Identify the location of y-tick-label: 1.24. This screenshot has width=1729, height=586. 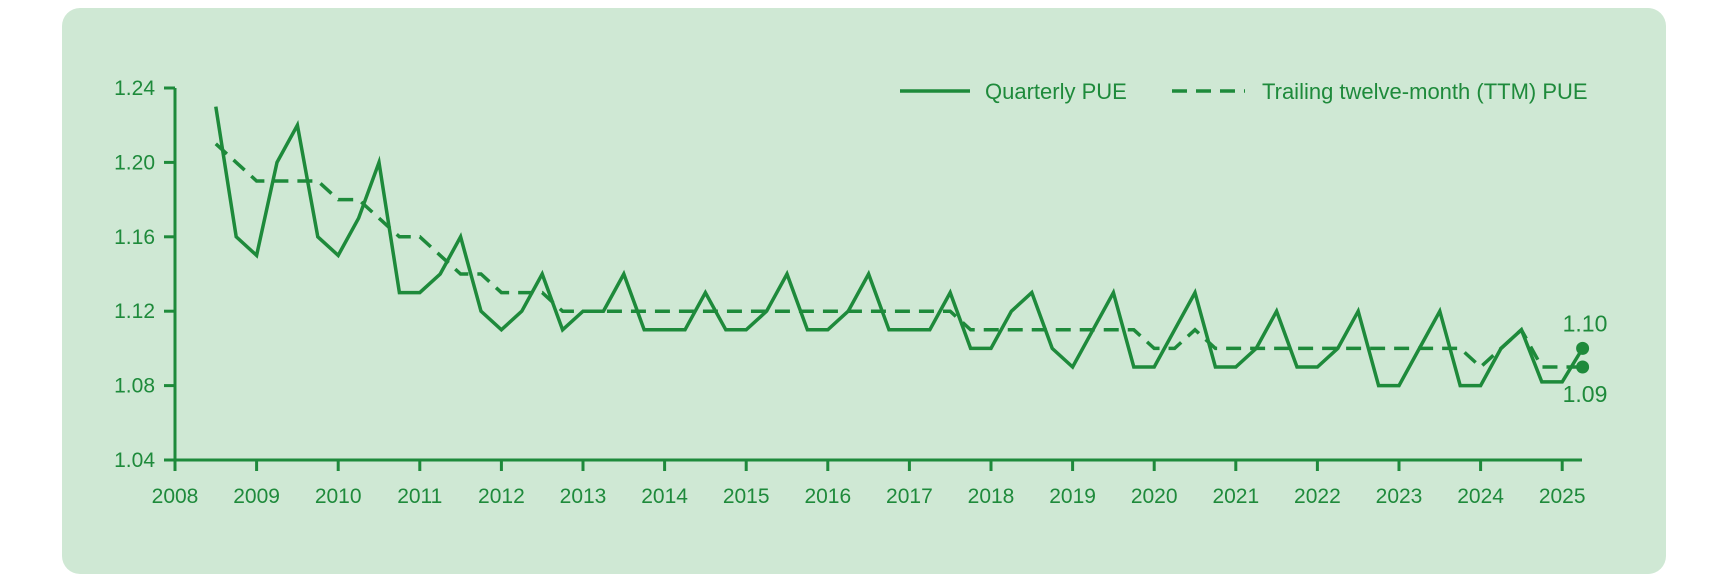
(134, 88).